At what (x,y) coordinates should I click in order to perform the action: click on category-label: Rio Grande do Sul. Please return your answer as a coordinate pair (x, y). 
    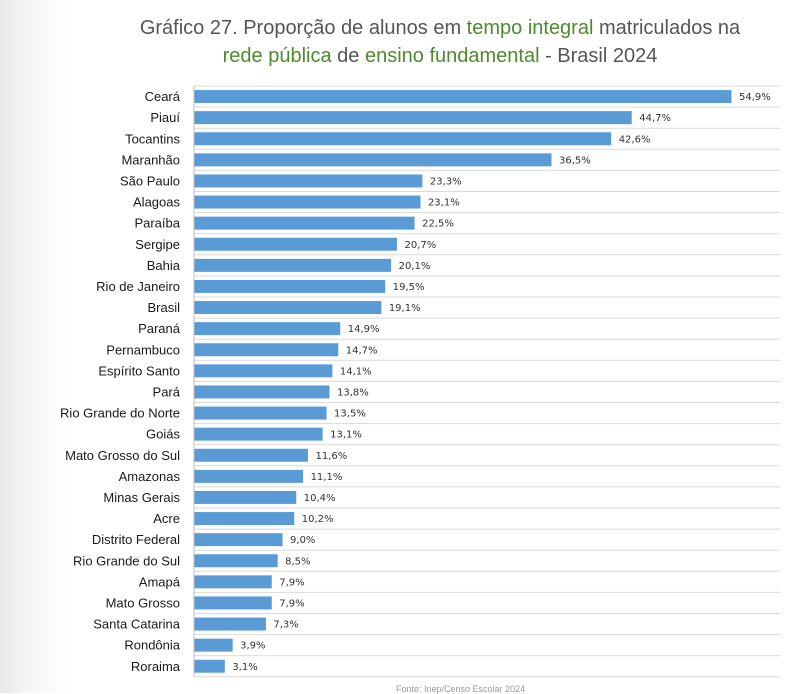
    Looking at the image, I should click on (126, 560).